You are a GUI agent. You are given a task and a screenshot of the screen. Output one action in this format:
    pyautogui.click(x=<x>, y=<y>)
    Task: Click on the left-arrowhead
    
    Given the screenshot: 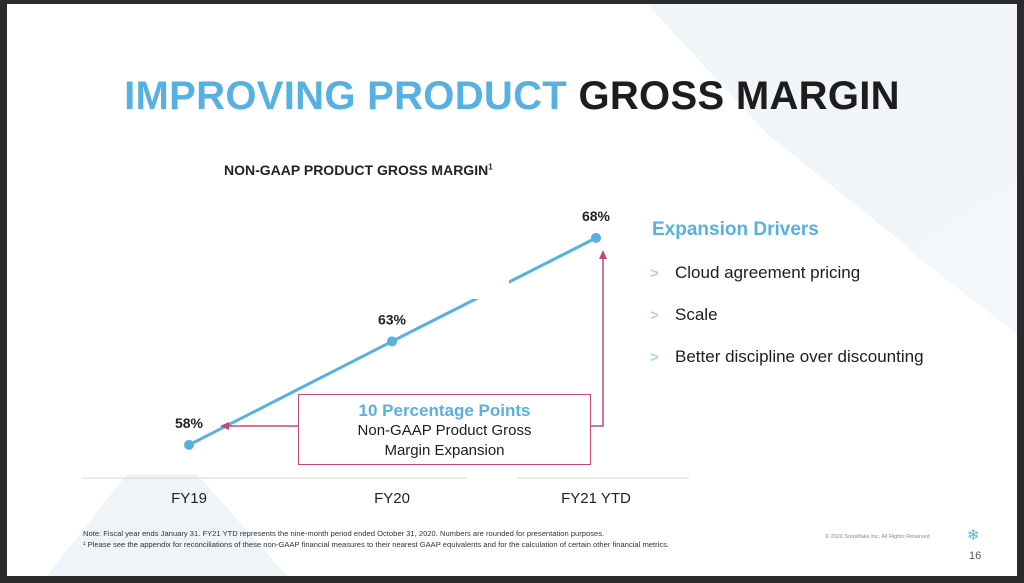 What is the action you would take?
    pyautogui.click(x=224, y=426)
    